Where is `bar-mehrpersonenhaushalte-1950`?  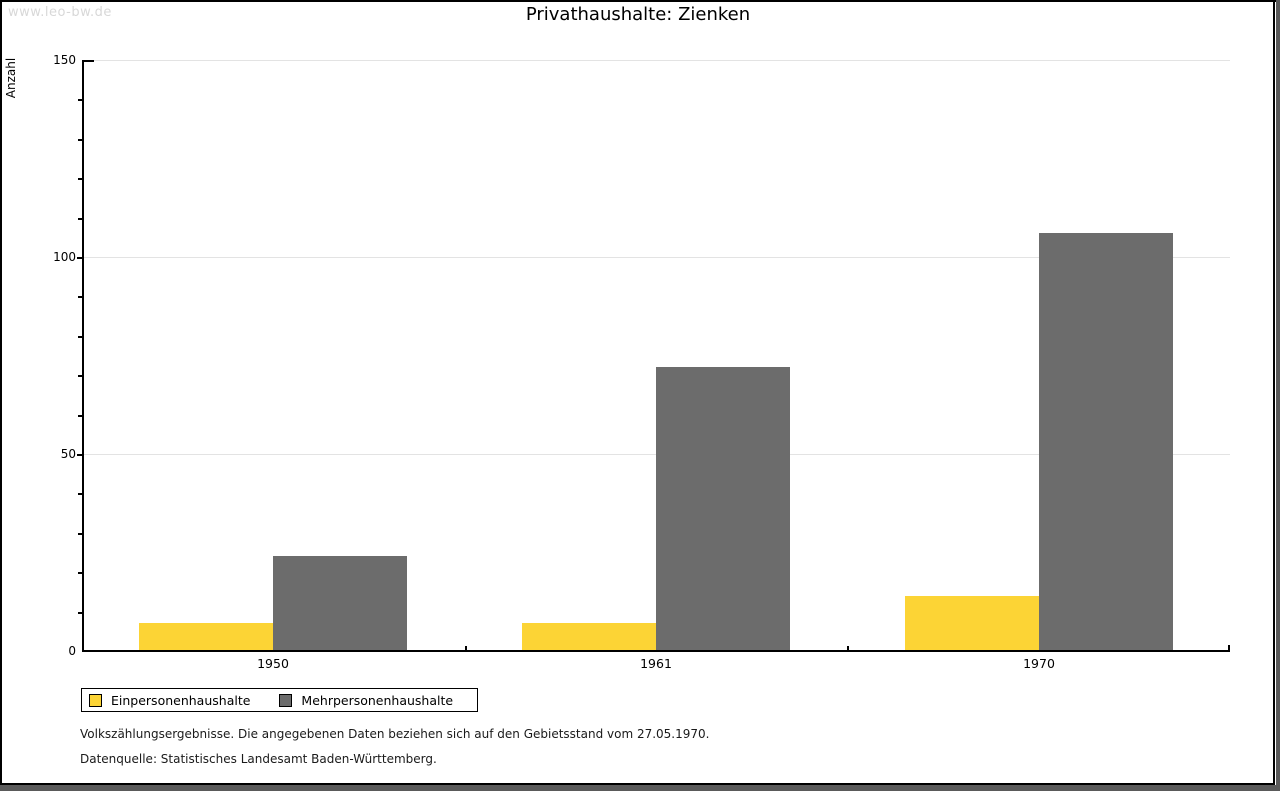 bar-mehrpersonenhaushalte-1950 is located at coordinates (340, 603).